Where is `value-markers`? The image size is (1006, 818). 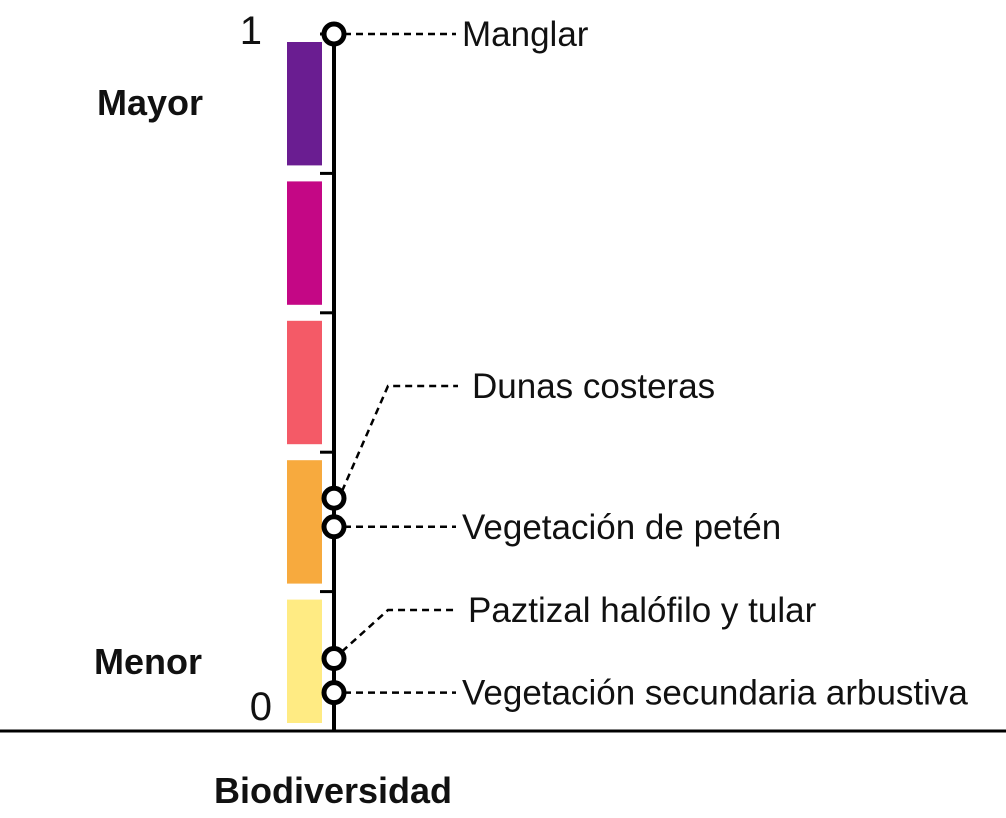 value-markers is located at coordinates (334, 363).